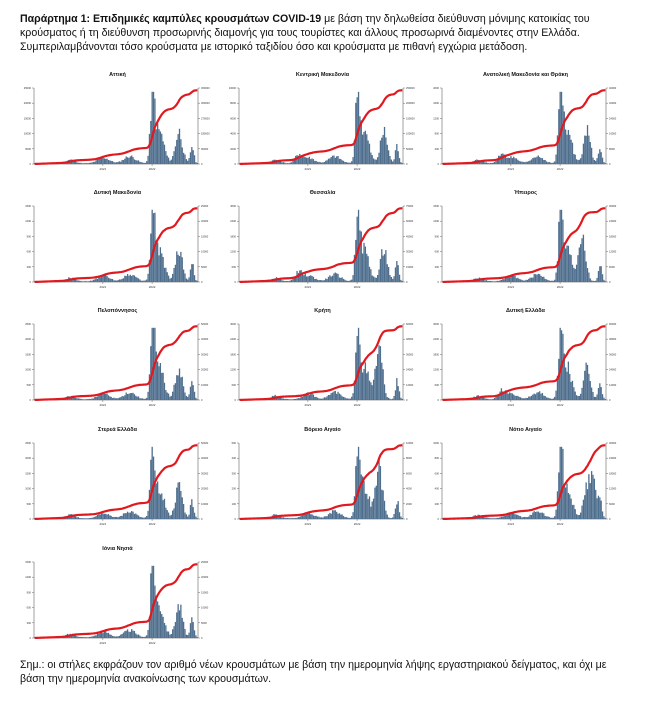  Describe the element at coordinates (205, 236) in the screenshot. I see `y-tick-label-right: 15000` at that location.